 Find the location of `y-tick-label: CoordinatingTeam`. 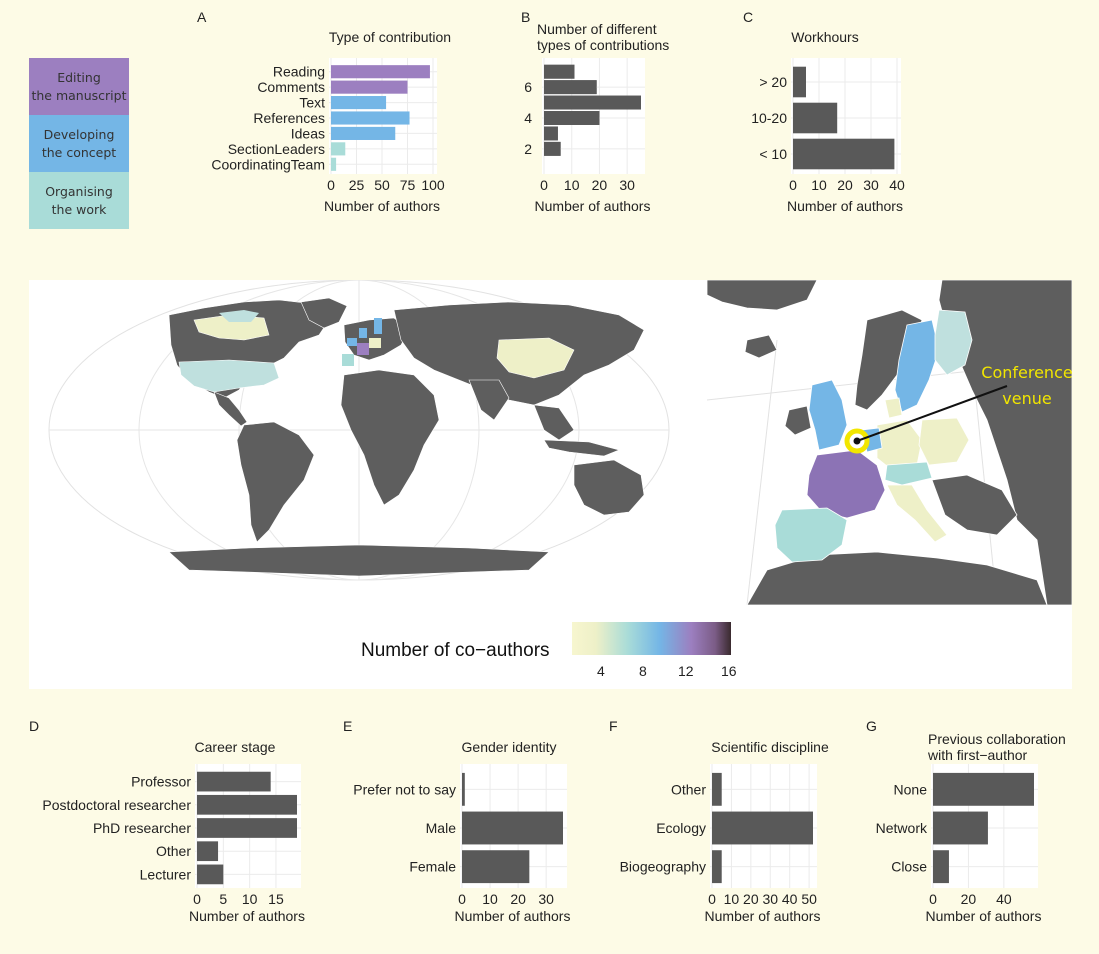

y-tick-label: CoordinatingTeam is located at coordinates (268, 164).